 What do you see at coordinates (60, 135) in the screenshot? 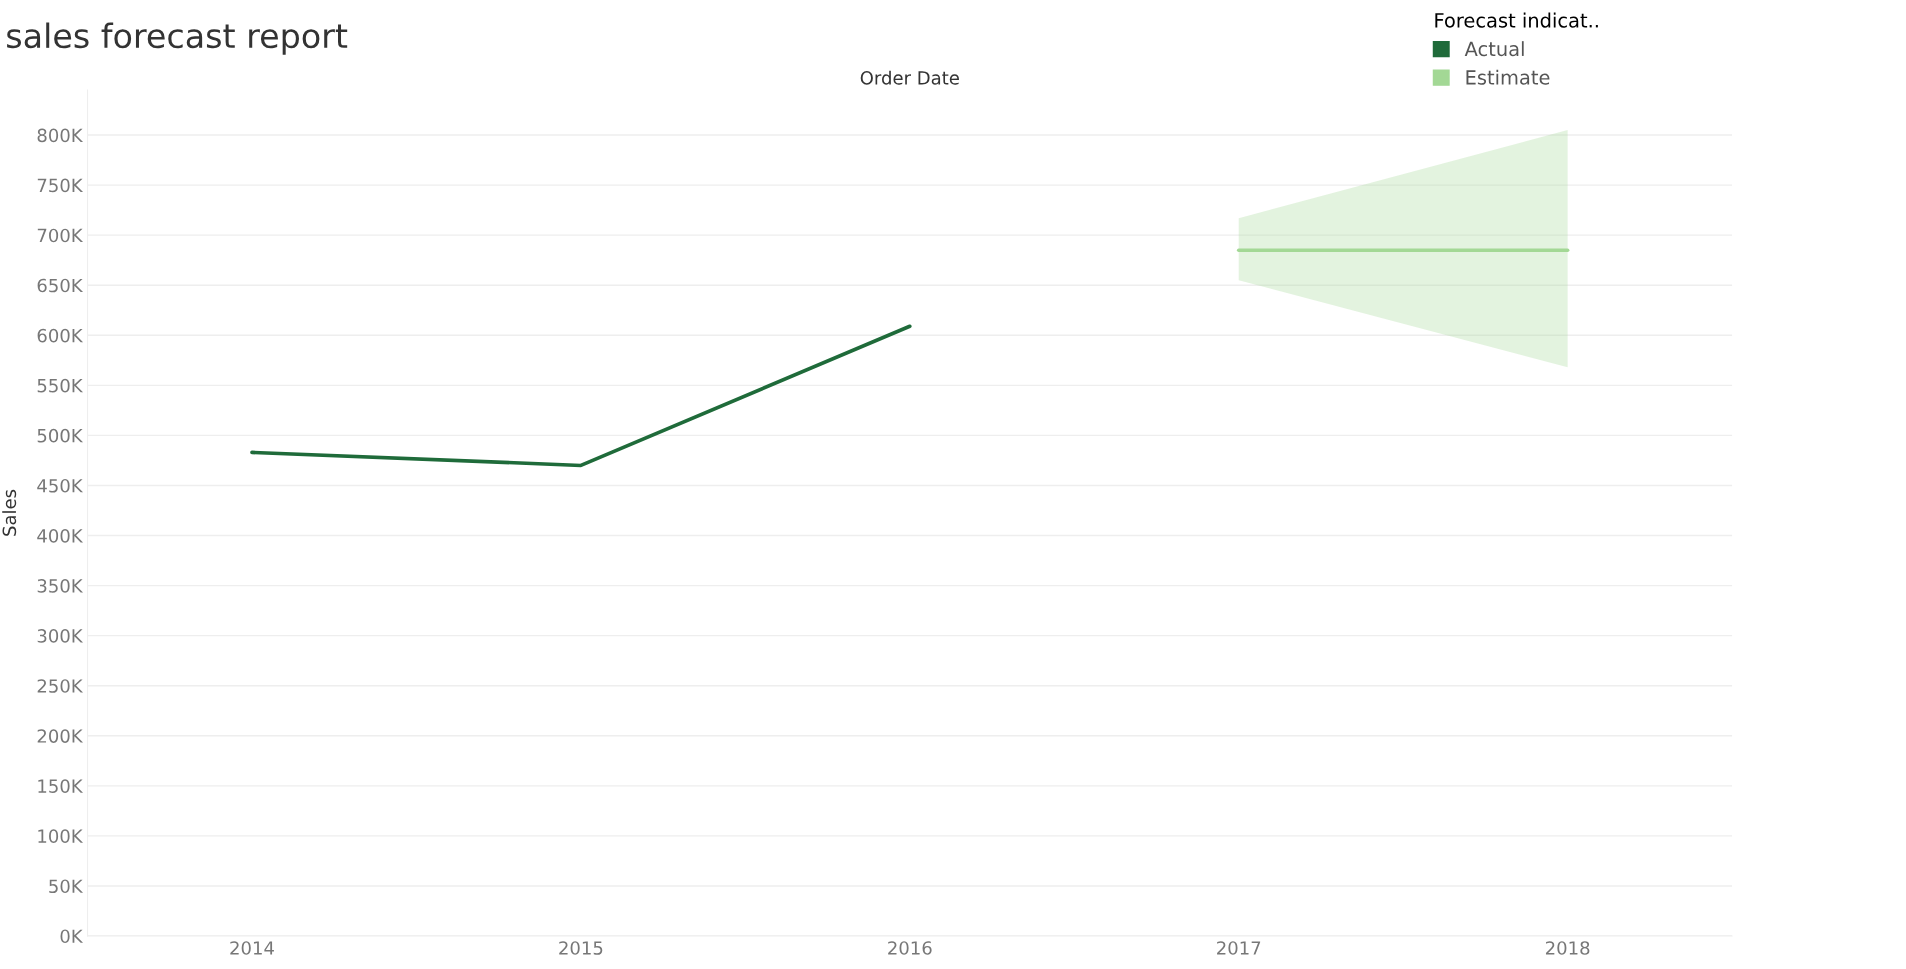
I see `y-tick-label: 800K` at bounding box center [60, 135].